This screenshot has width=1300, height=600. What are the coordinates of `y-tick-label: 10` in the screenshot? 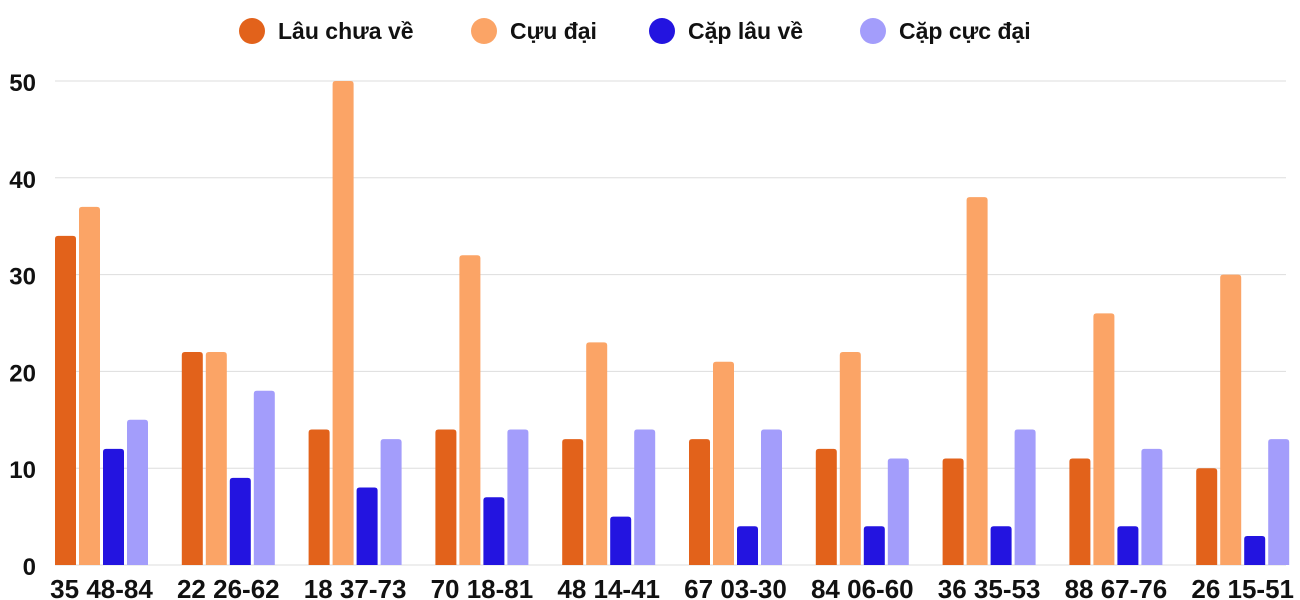 It's located at (22, 470).